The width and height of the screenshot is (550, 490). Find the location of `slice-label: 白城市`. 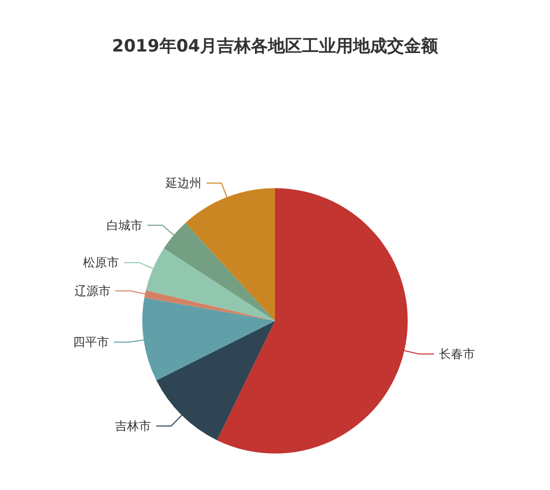

slice-label: 白城市 is located at coordinates (124, 225).